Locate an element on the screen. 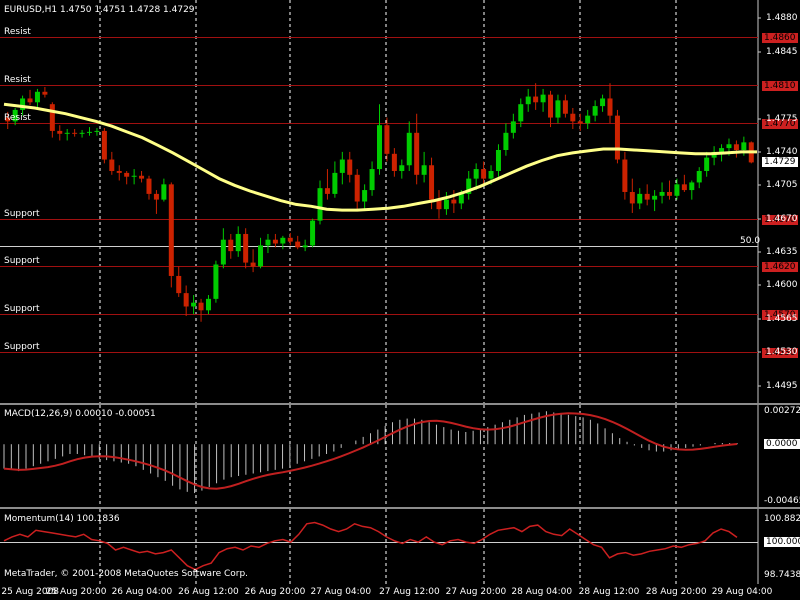  time-label: 25 Aug 20:00 is located at coordinates (76, 592).